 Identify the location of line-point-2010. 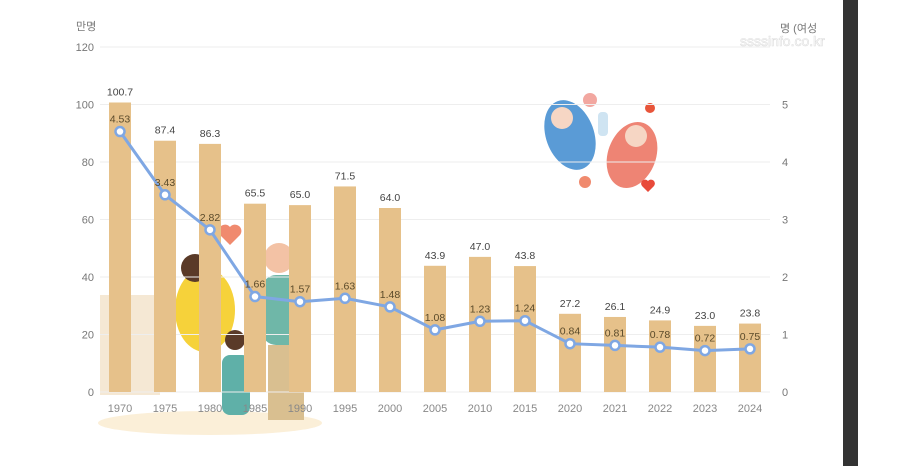
(480, 321).